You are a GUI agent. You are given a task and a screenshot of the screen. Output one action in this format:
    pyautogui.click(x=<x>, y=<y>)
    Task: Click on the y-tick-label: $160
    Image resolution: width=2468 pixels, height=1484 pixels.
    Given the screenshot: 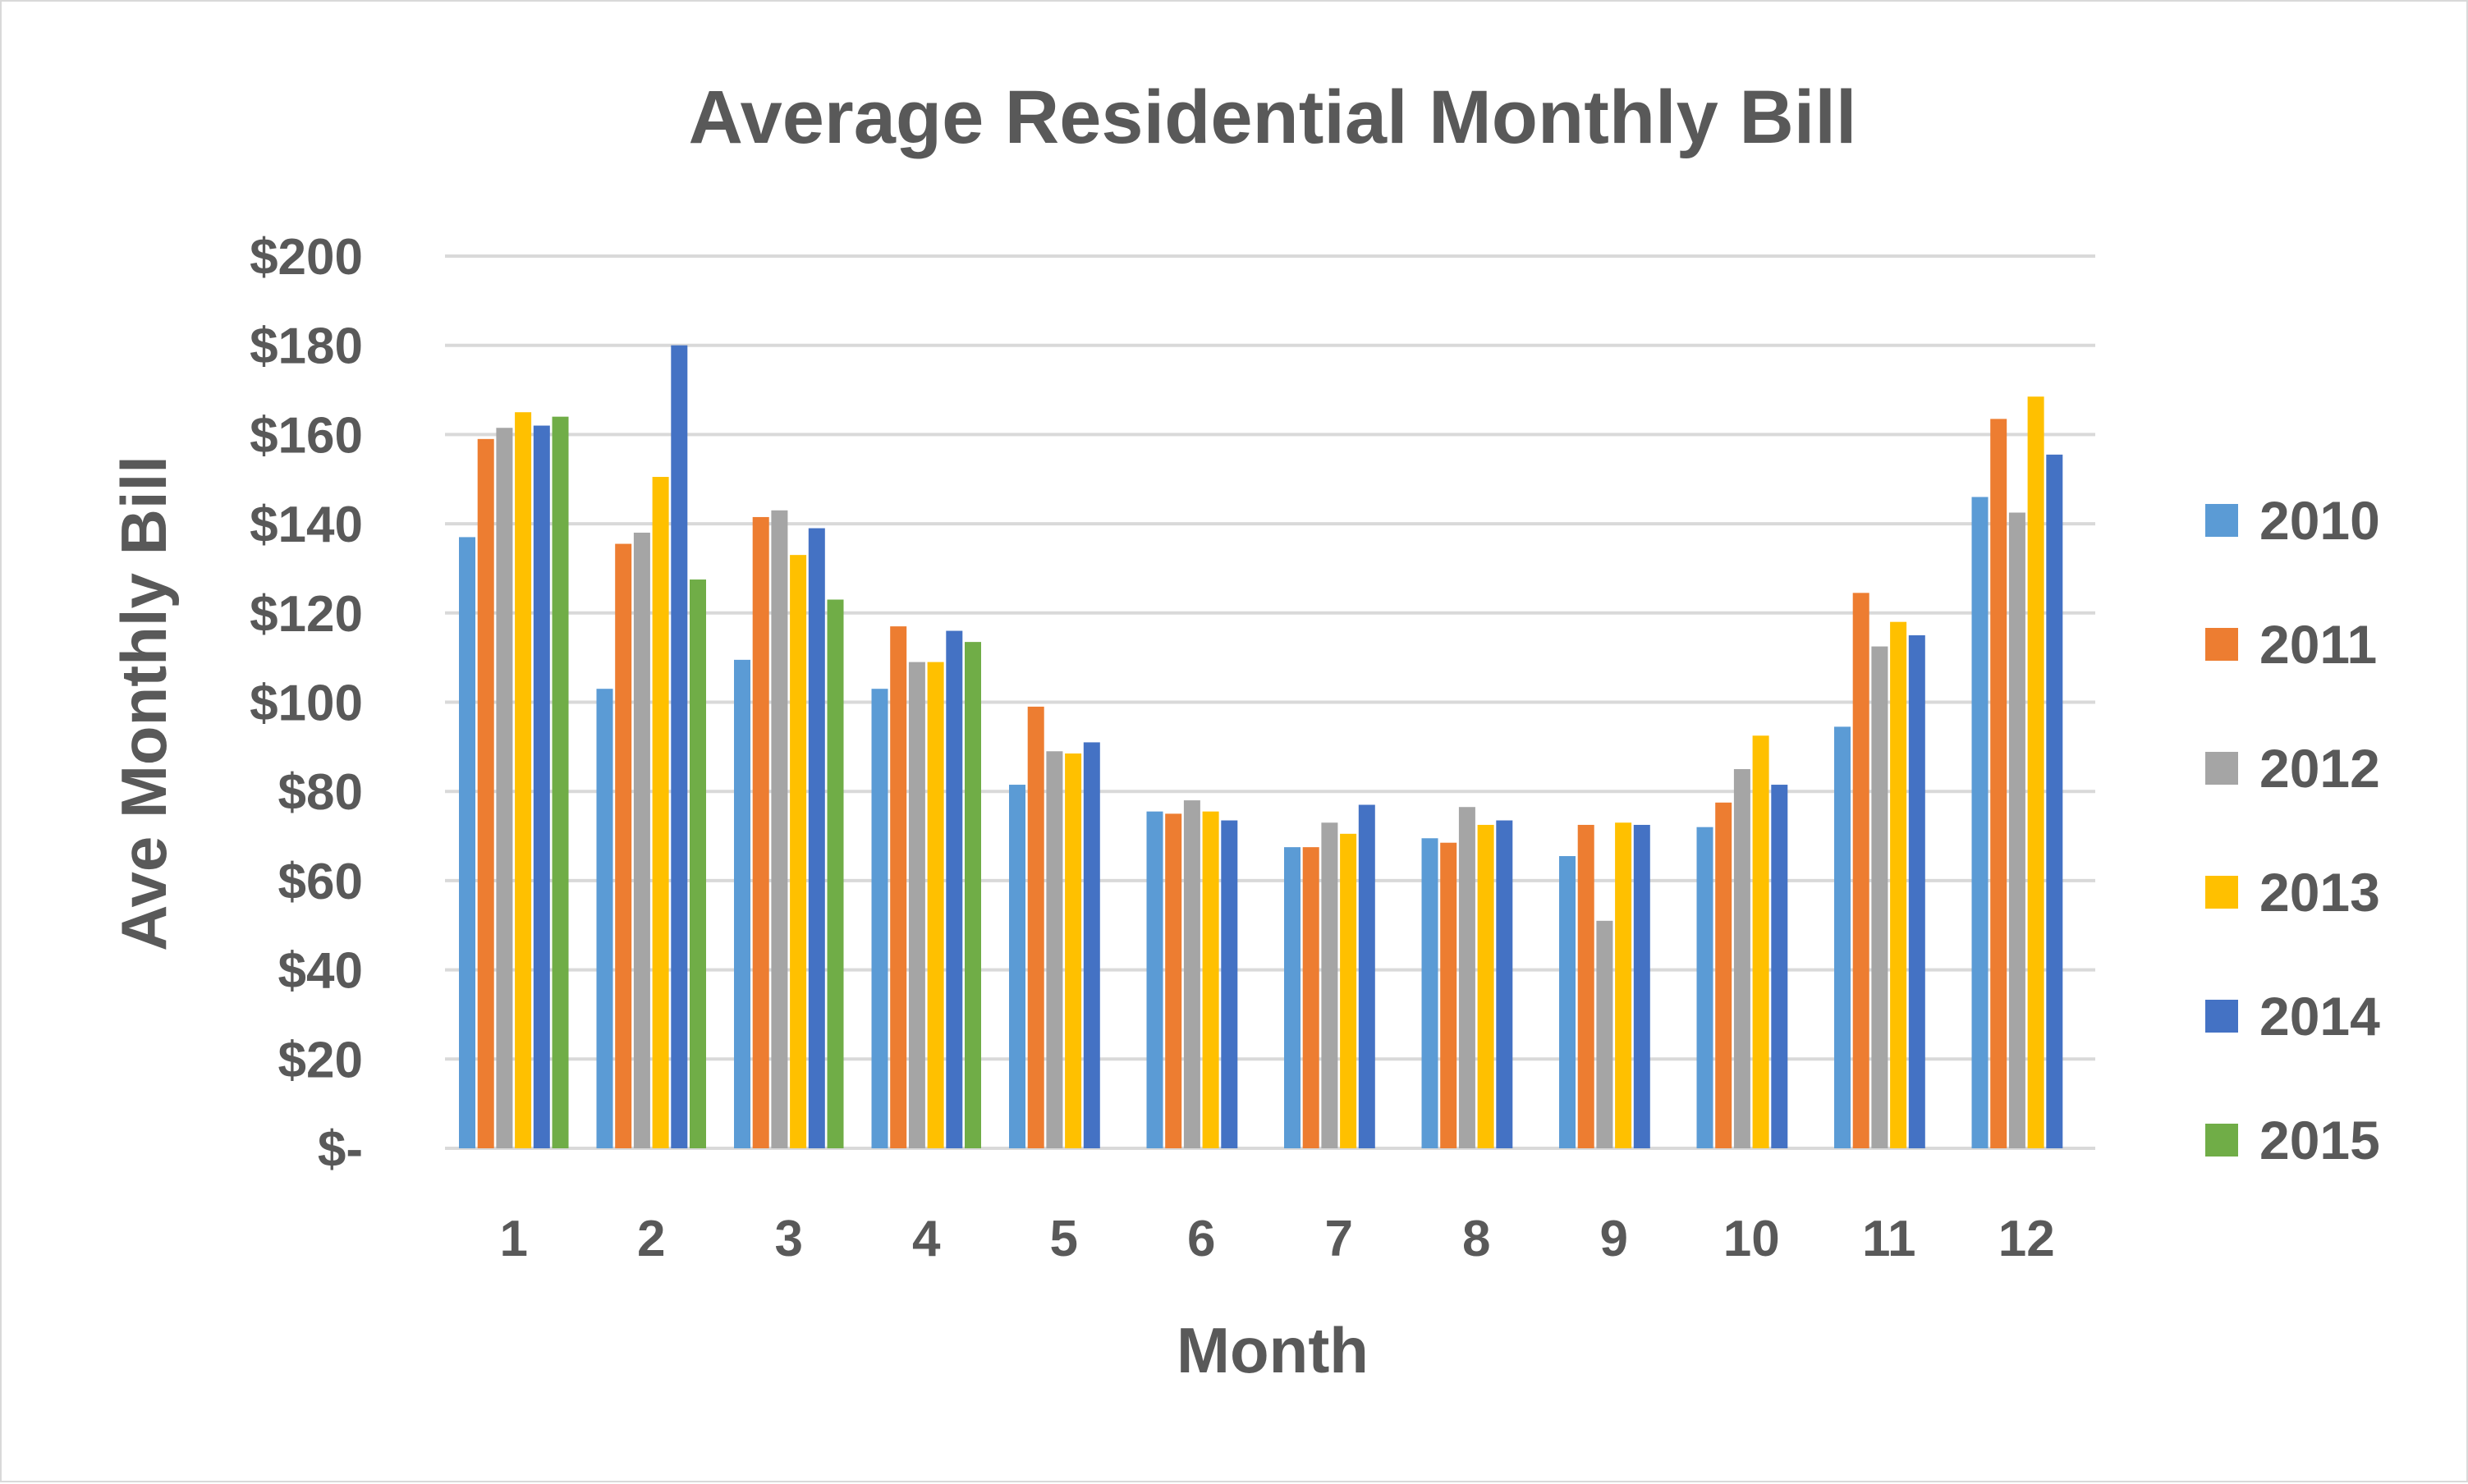 What is the action you would take?
    pyautogui.click(x=306, y=435)
    